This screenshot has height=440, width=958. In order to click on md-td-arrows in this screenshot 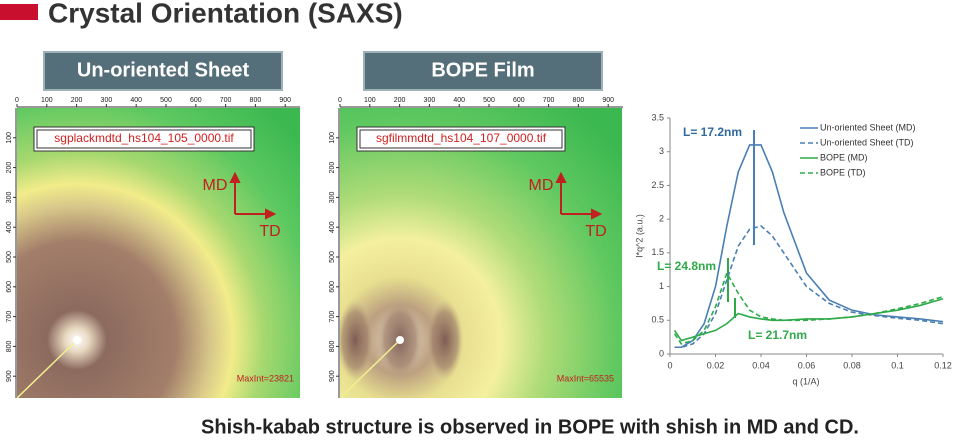, I will do `click(416, 195)`.